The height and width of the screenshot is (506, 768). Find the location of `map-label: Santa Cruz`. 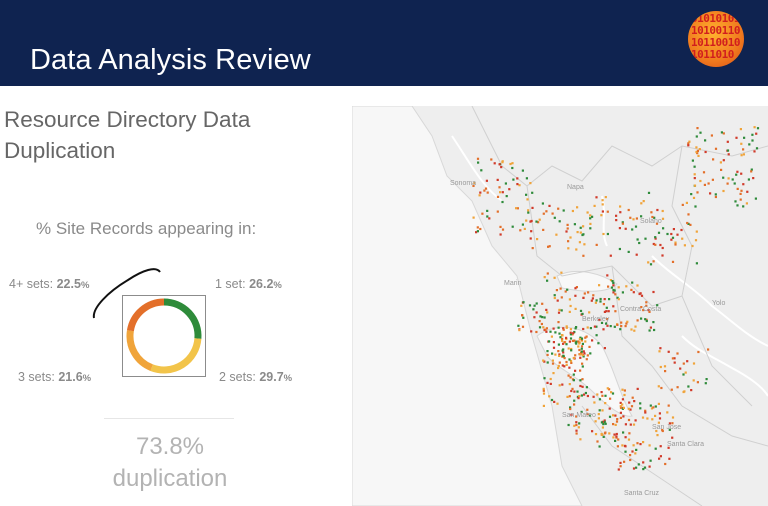

map-label: Santa Cruz is located at coordinates (642, 493).